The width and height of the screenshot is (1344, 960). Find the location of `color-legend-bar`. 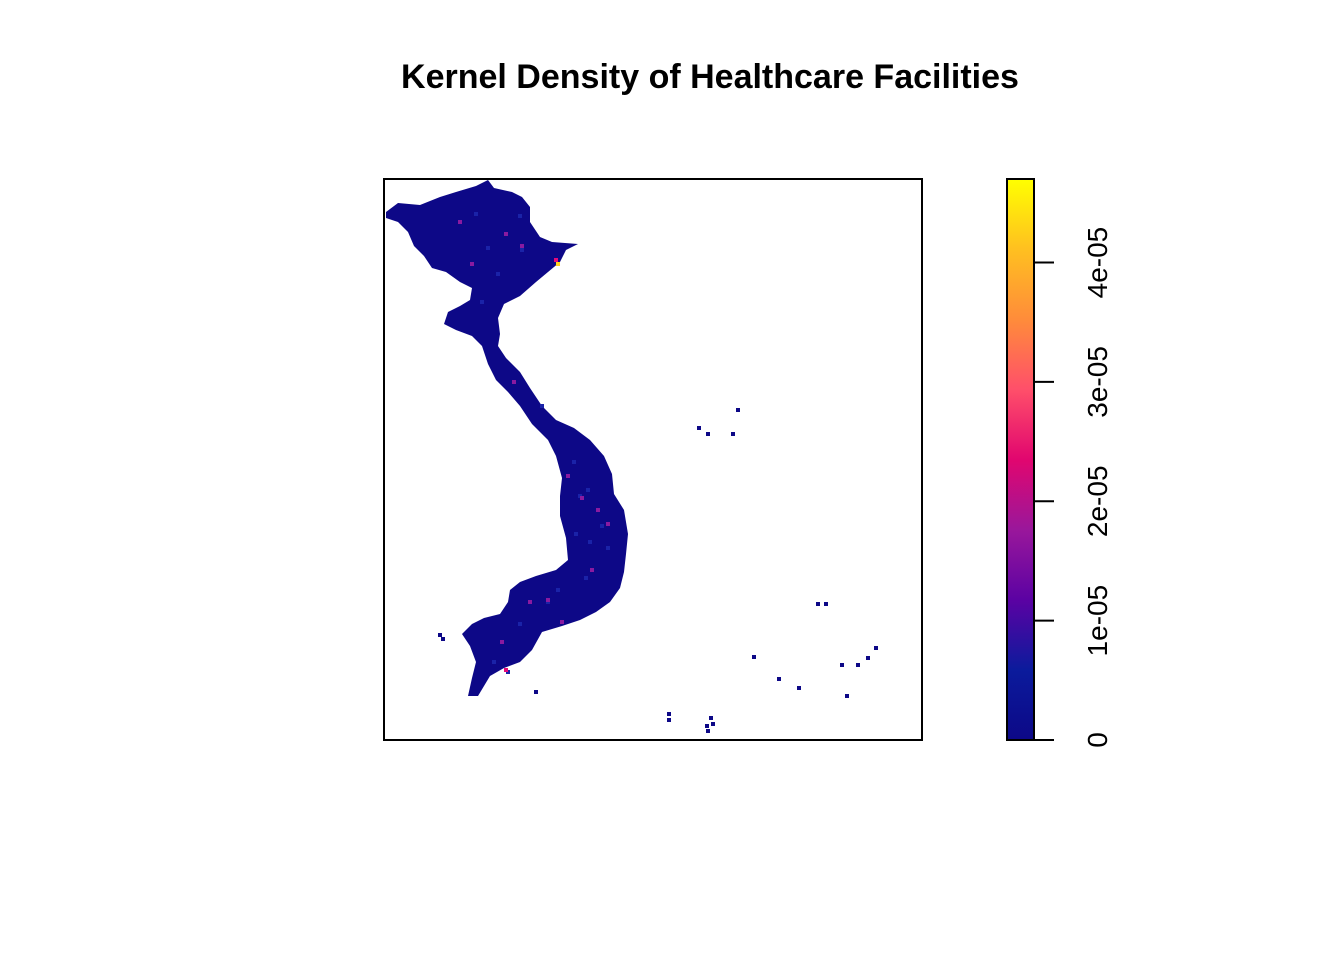

color-legend-bar is located at coordinates (1020, 459).